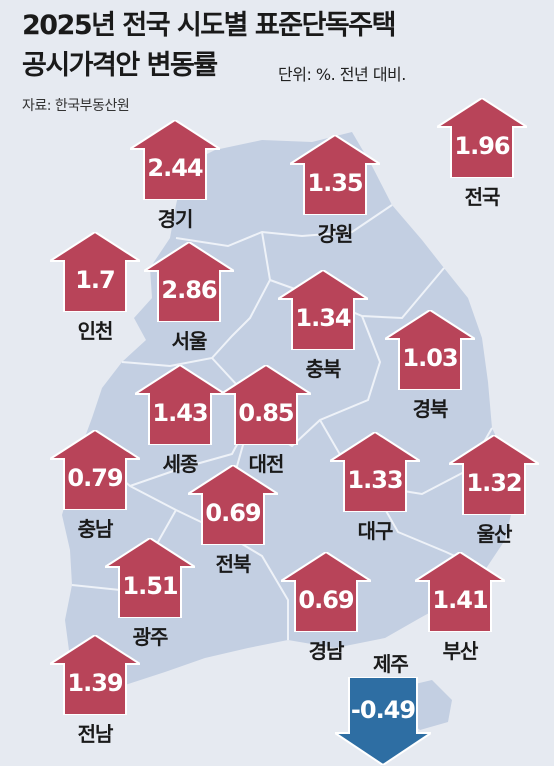 The height and width of the screenshot is (766, 554). I want to click on change-value: 1.39, so click(95, 683).